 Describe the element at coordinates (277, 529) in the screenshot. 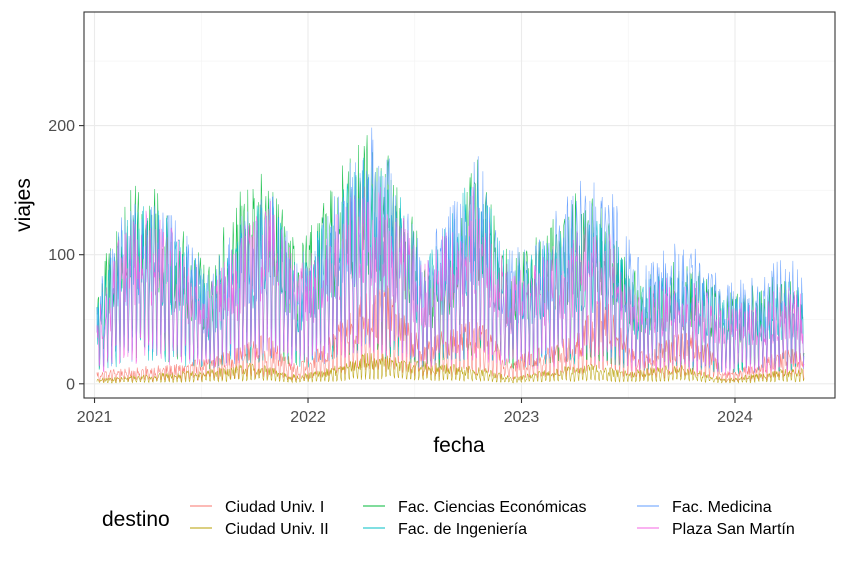

I see `legend-label: Ciudad Univ. II` at that location.